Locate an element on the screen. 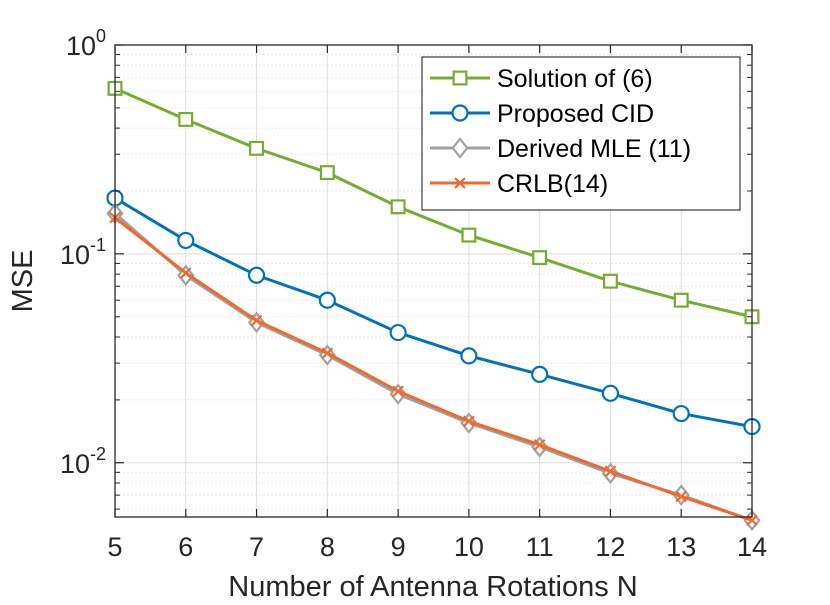 The width and height of the screenshot is (830, 605). legend-entry: Derived MLE (11) is located at coordinates (560, 149).